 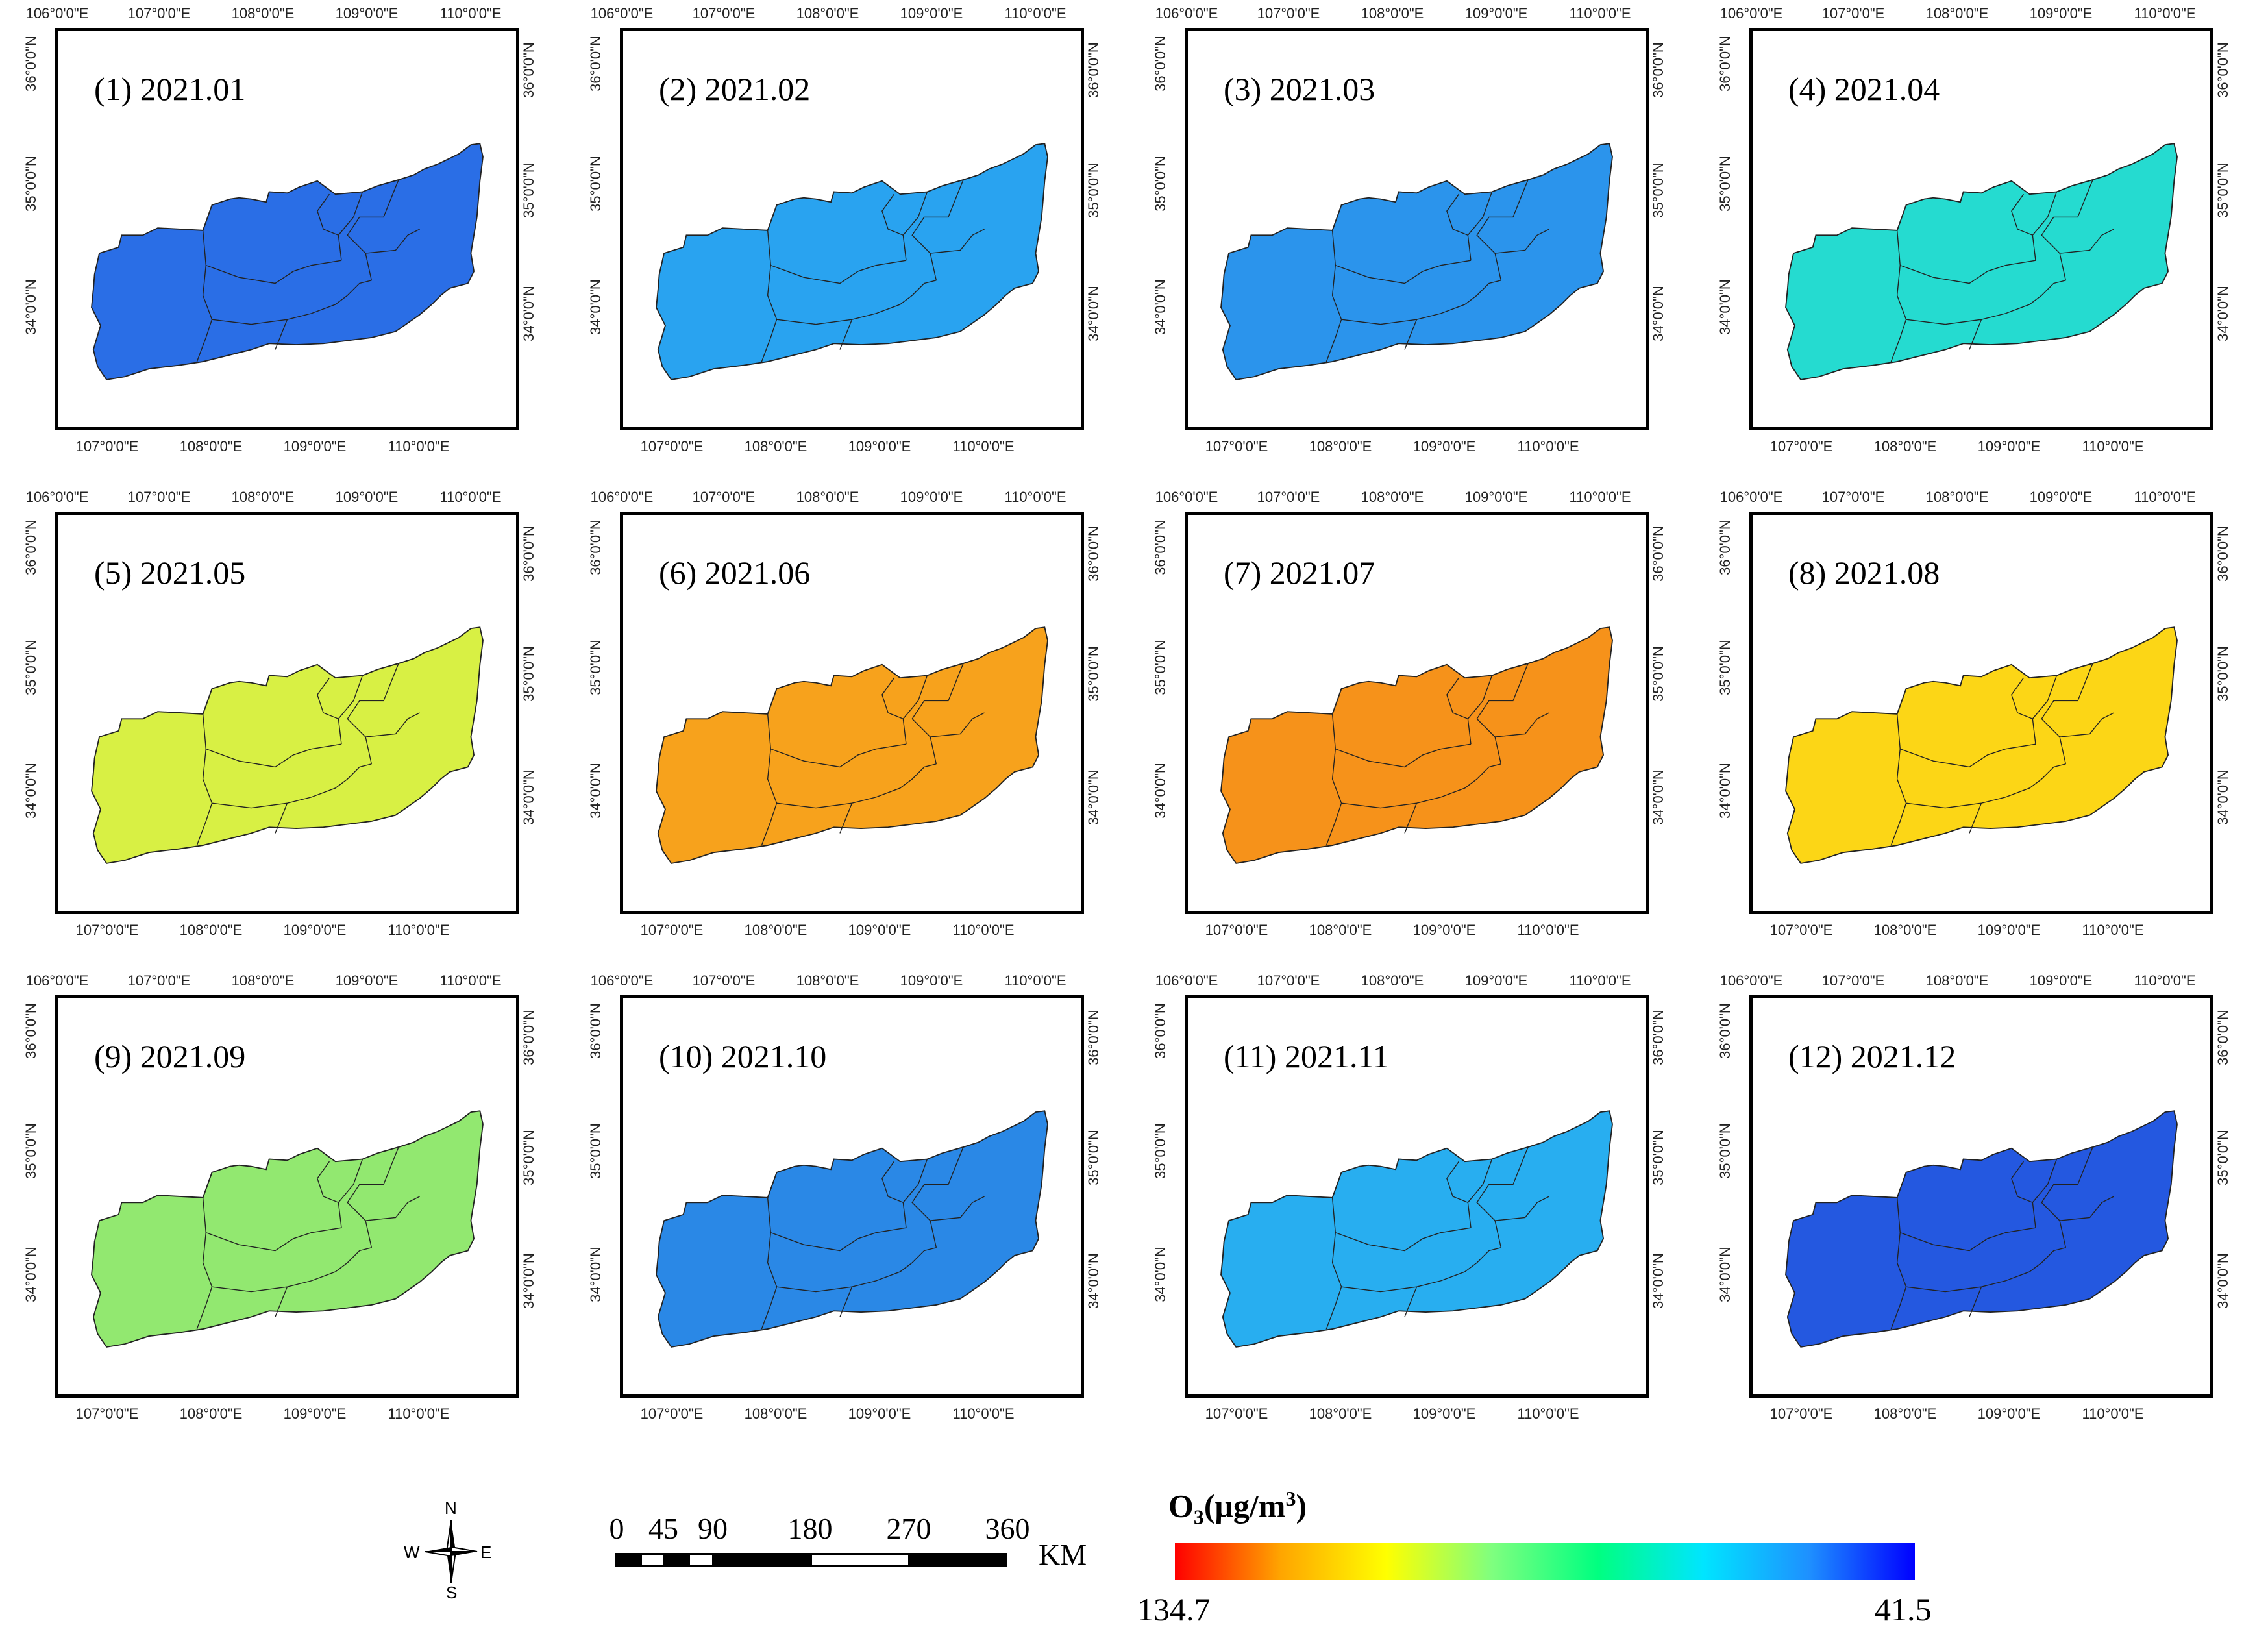 What do you see at coordinates (287, 713) in the screenshot?
I see `map-frame: (5) 2021.05` at bounding box center [287, 713].